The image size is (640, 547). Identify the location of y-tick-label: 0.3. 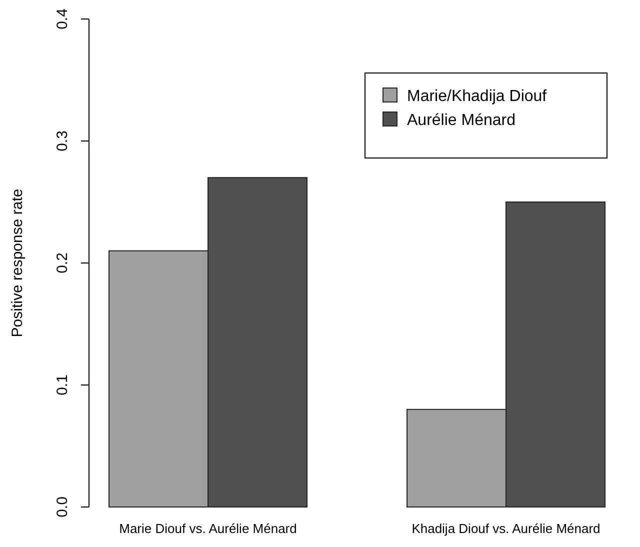
(62, 141).